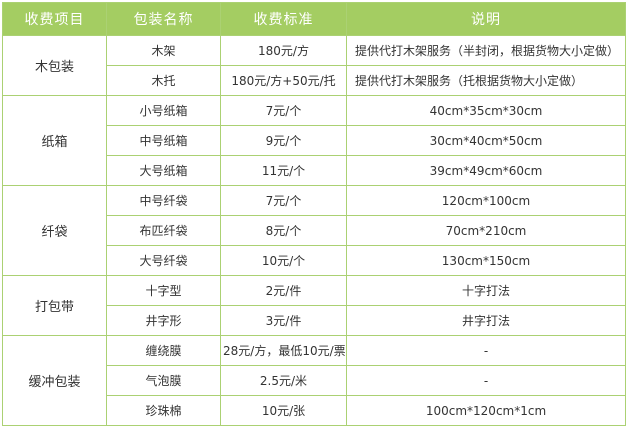 The image size is (630, 426). I want to click on item-name-cell: 大号纤袋, so click(163, 260).